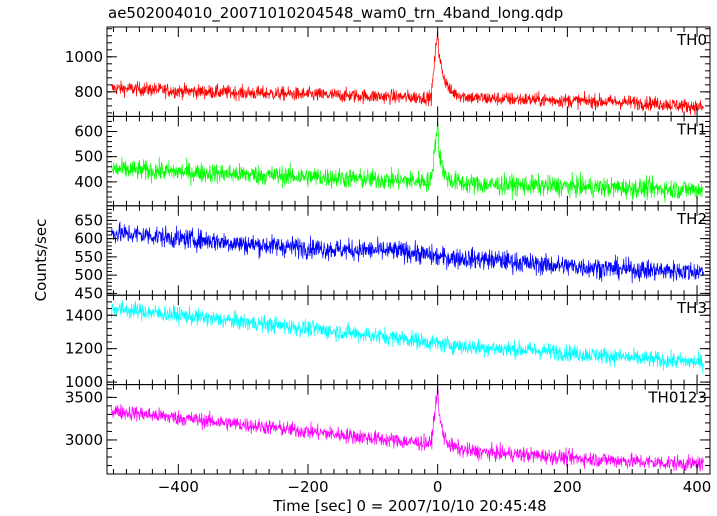  What do you see at coordinates (84, 440) in the screenshot?
I see `y-tick-label: 3000` at bounding box center [84, 440].